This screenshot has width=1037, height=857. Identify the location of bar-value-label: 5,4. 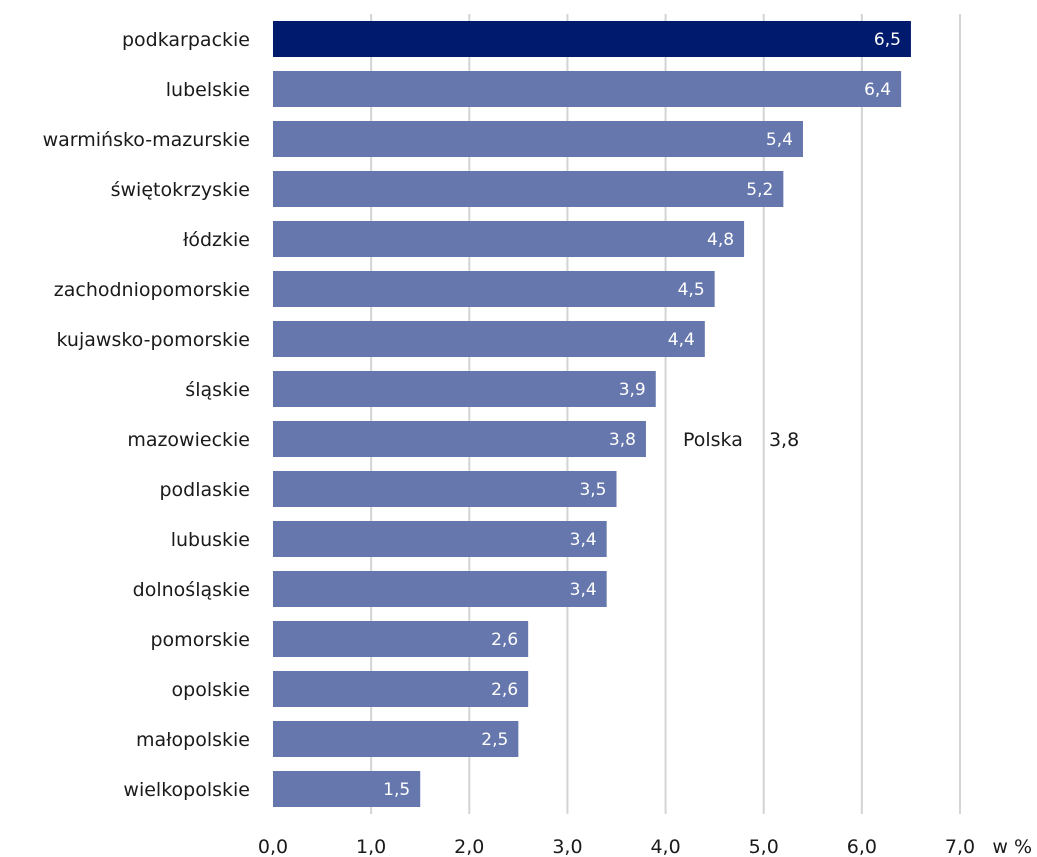
(779, 140).